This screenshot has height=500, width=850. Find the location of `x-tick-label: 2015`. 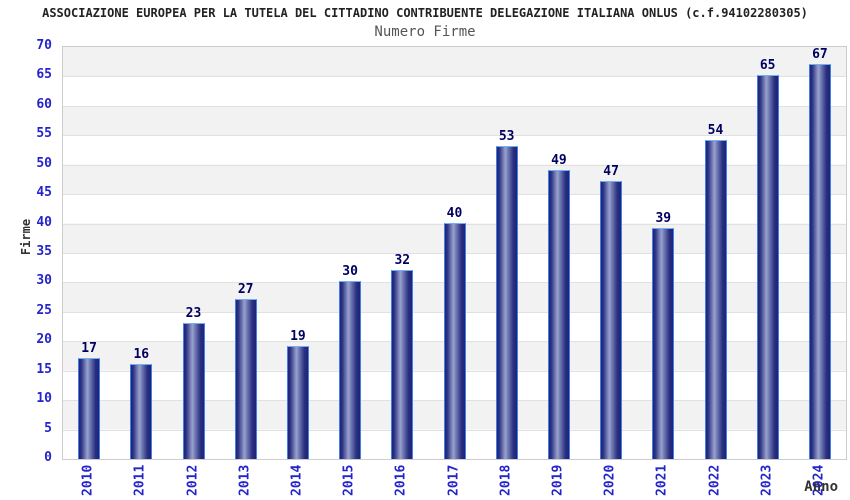

x-tick-label: 2015 is located at coordinates (349, 480).